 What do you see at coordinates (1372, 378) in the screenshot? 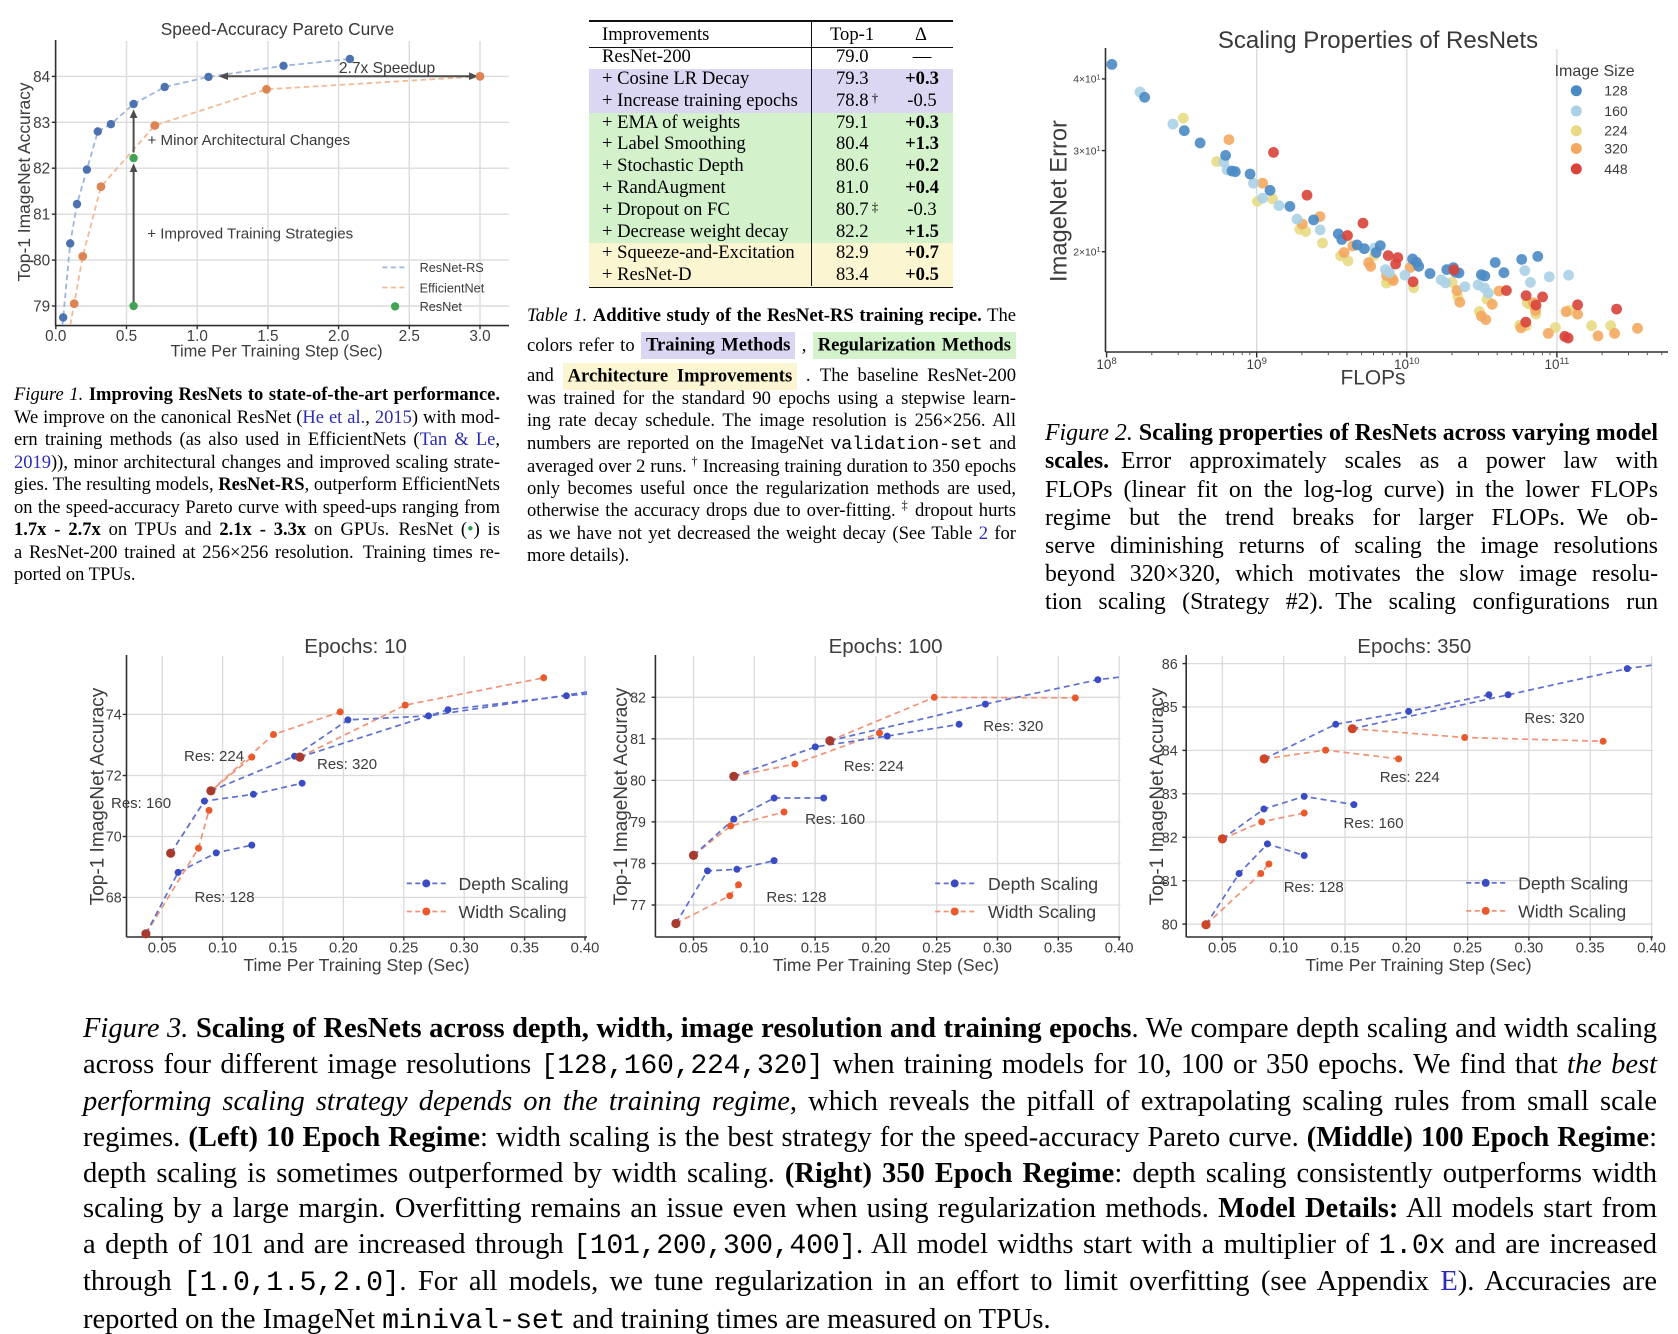
I see `svg-text: FLOPs` at bounding box center [1372, 378].